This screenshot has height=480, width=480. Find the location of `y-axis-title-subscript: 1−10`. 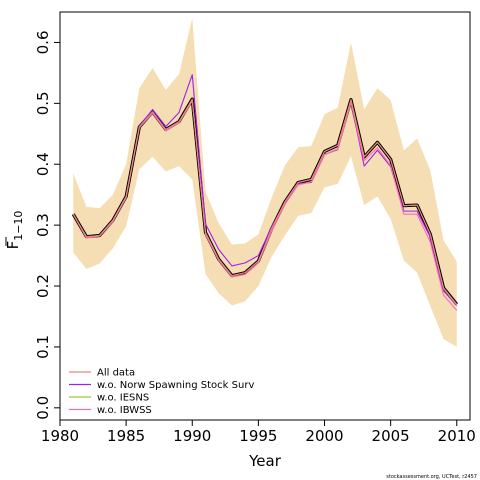

y-axis-title-subscript: 1−10 is located at coordinates (18, 226).